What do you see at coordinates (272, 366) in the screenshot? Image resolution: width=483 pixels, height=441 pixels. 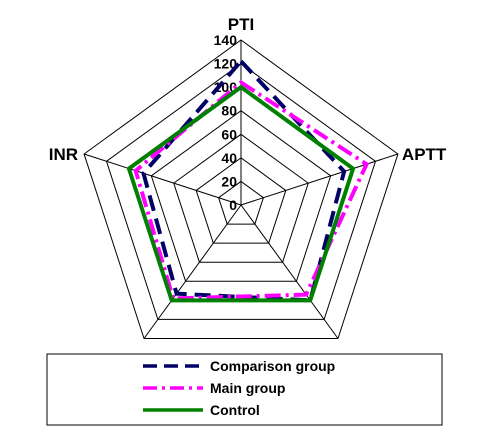 I see `legend-label-comparison: Comparison group` at bounding box center [272, 366].